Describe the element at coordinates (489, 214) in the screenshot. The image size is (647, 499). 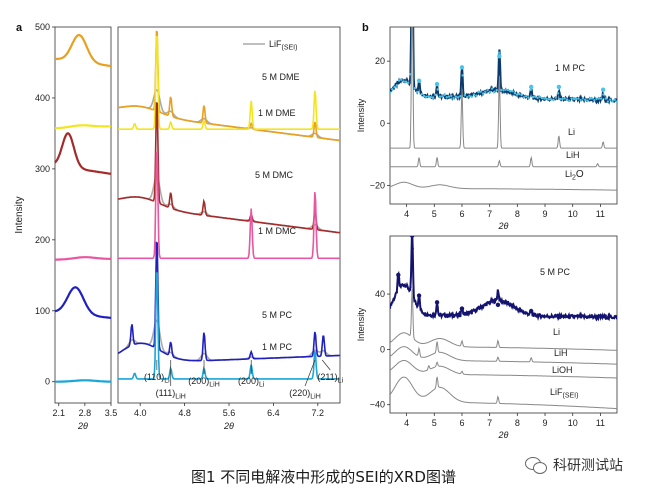
I see `panel-b-top-xtick-label: 7` at that location.